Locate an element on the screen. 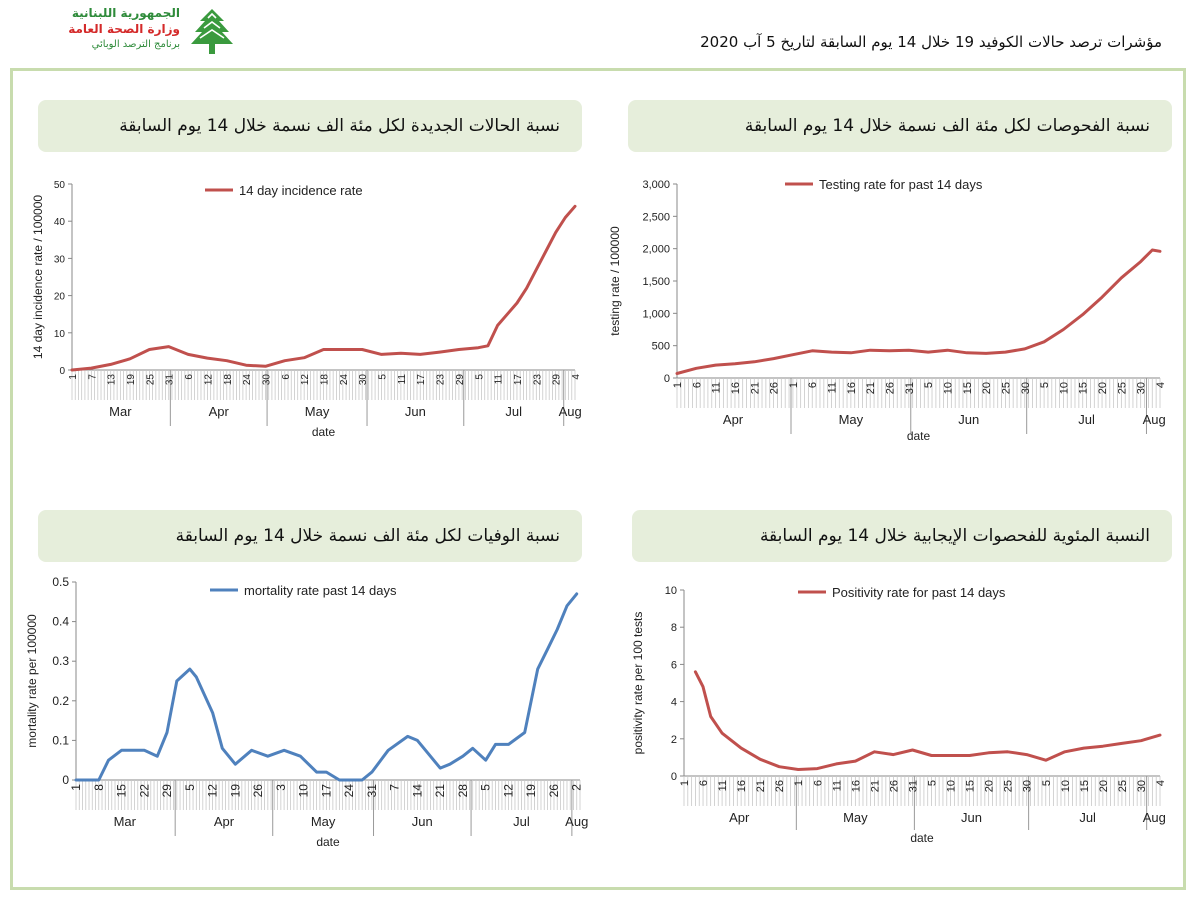  y-tick-label: 1,500 is located at coordinates (656, 282).